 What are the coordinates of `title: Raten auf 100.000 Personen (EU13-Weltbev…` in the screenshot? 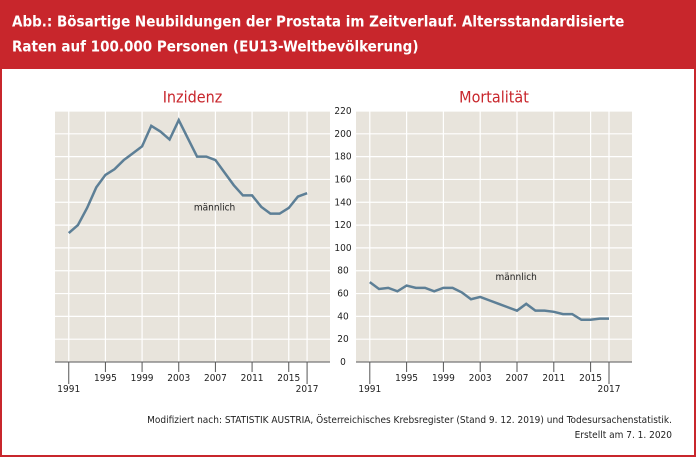 It's located at (215, 47).